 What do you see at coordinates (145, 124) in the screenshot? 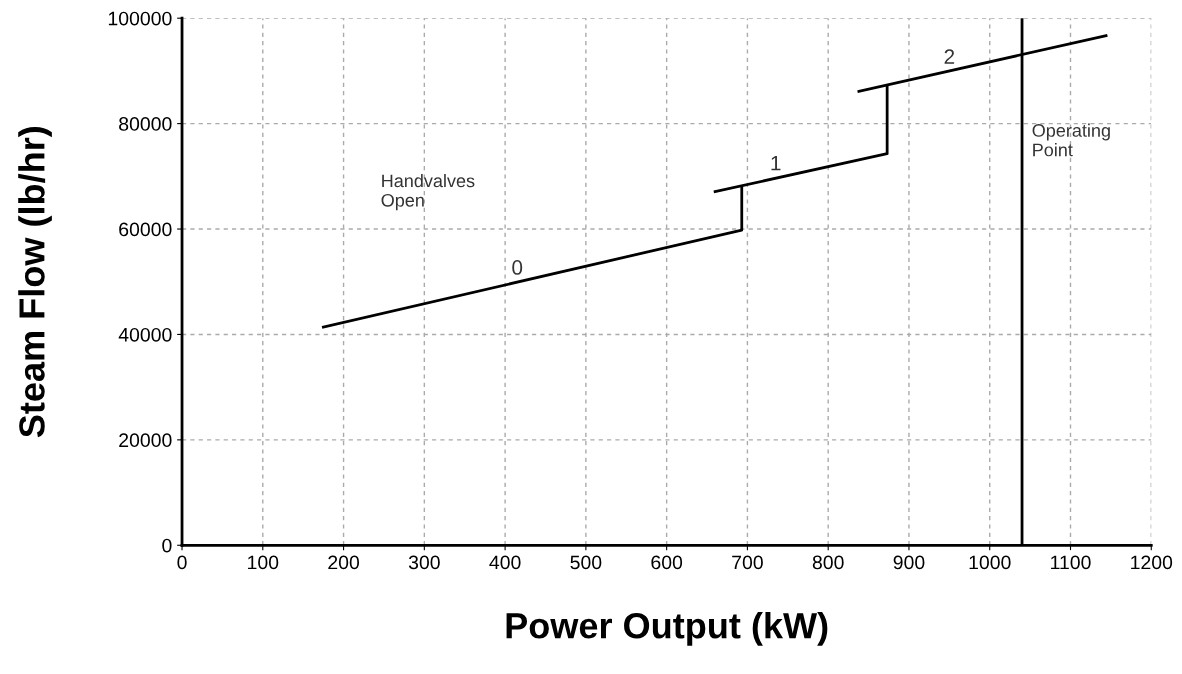
I see `y-tick-label: 80000` at bounding box center [145, 124].